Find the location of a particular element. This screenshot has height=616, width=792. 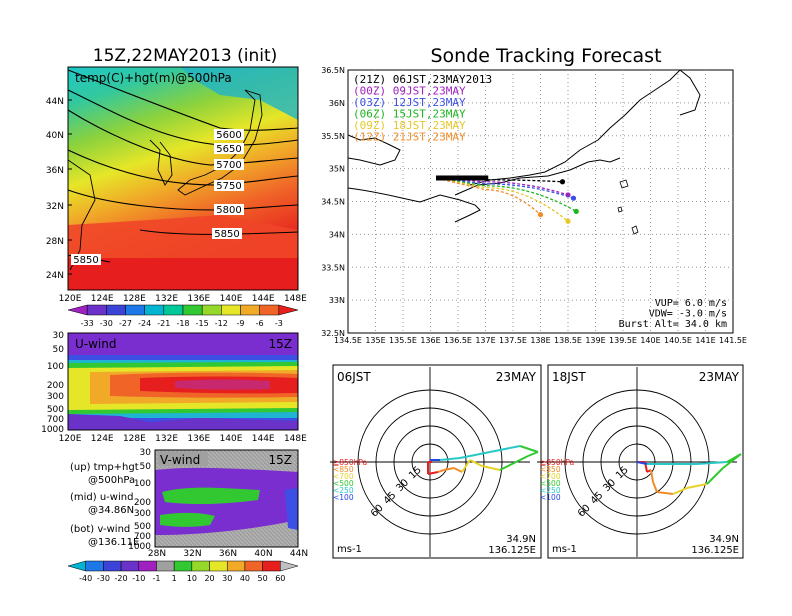

track-param: Burst Alt= 34.0 km is located at coordinates (673, 324).